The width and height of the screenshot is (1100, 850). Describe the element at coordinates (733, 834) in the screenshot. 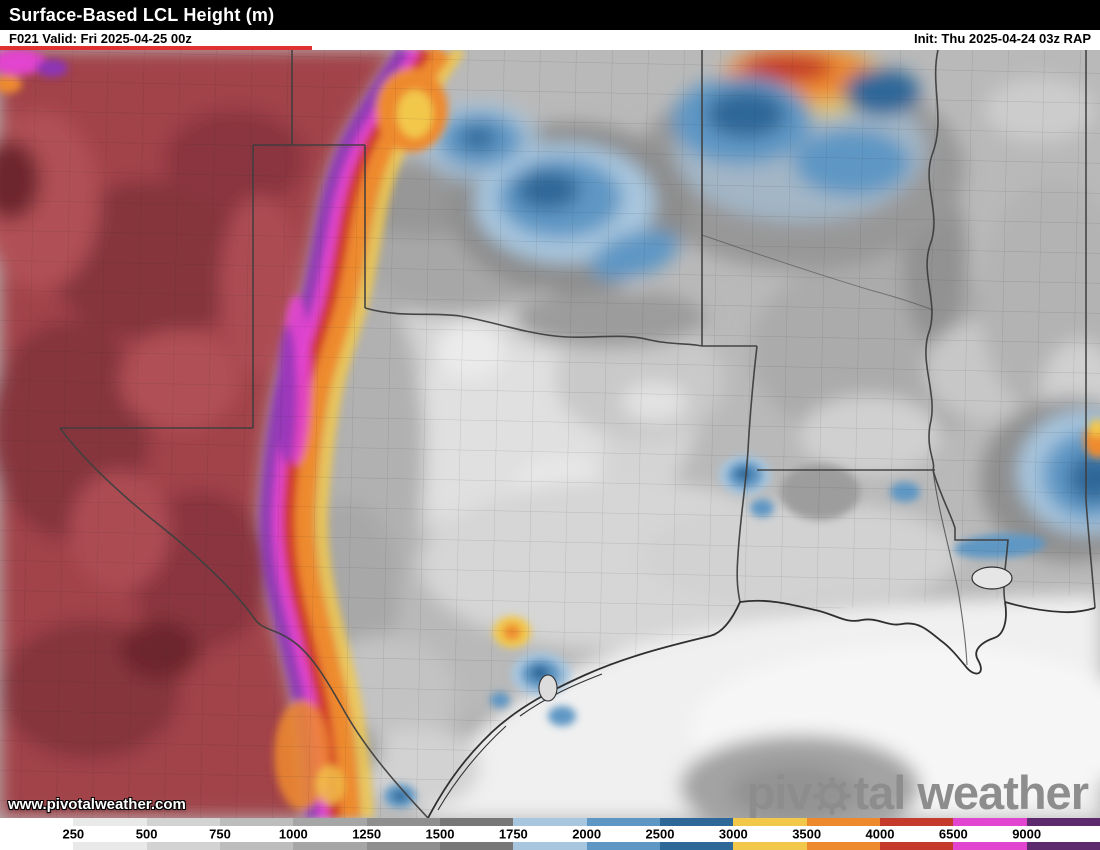

I see `colorbar-label: 3000` at that location.